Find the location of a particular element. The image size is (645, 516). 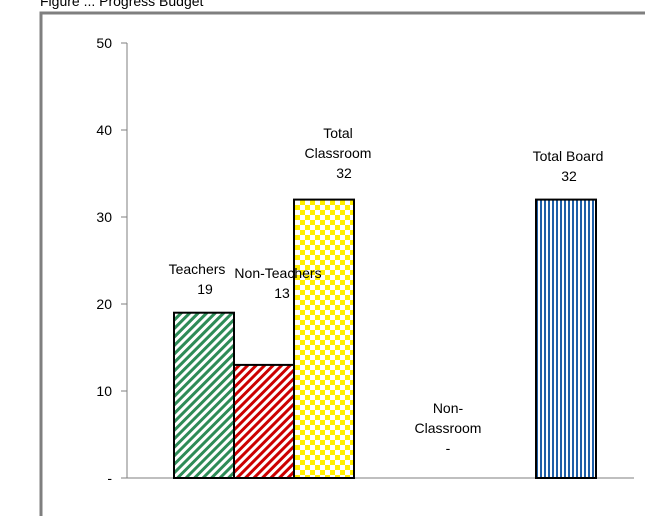

category-label: Total Board is located at coordinates (568, 156).